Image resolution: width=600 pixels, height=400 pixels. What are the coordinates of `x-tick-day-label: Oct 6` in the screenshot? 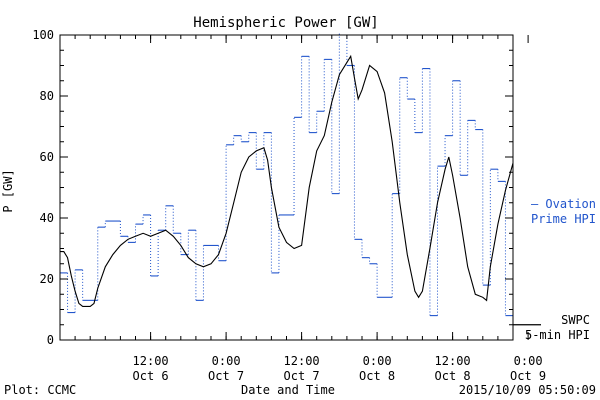 It's located at (151, 376).